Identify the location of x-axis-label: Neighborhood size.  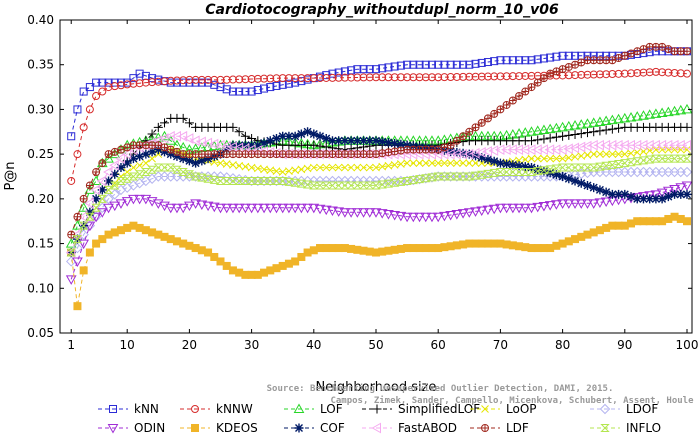
(376, 387).